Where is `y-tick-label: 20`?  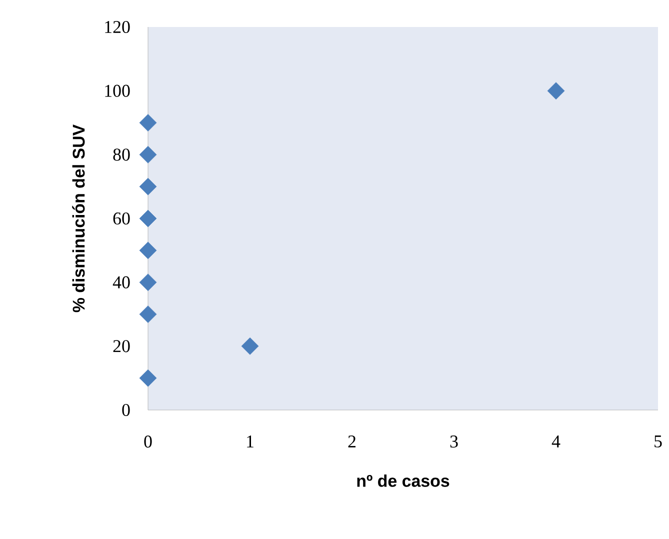
y-tick-label: 20 is located at coordinates (121, 346).